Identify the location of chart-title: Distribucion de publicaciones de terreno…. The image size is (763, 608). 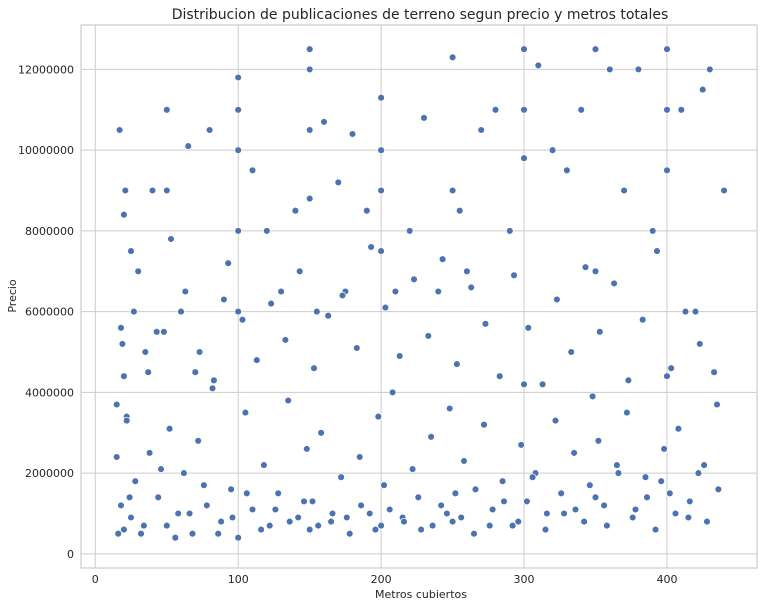
(420, 15).